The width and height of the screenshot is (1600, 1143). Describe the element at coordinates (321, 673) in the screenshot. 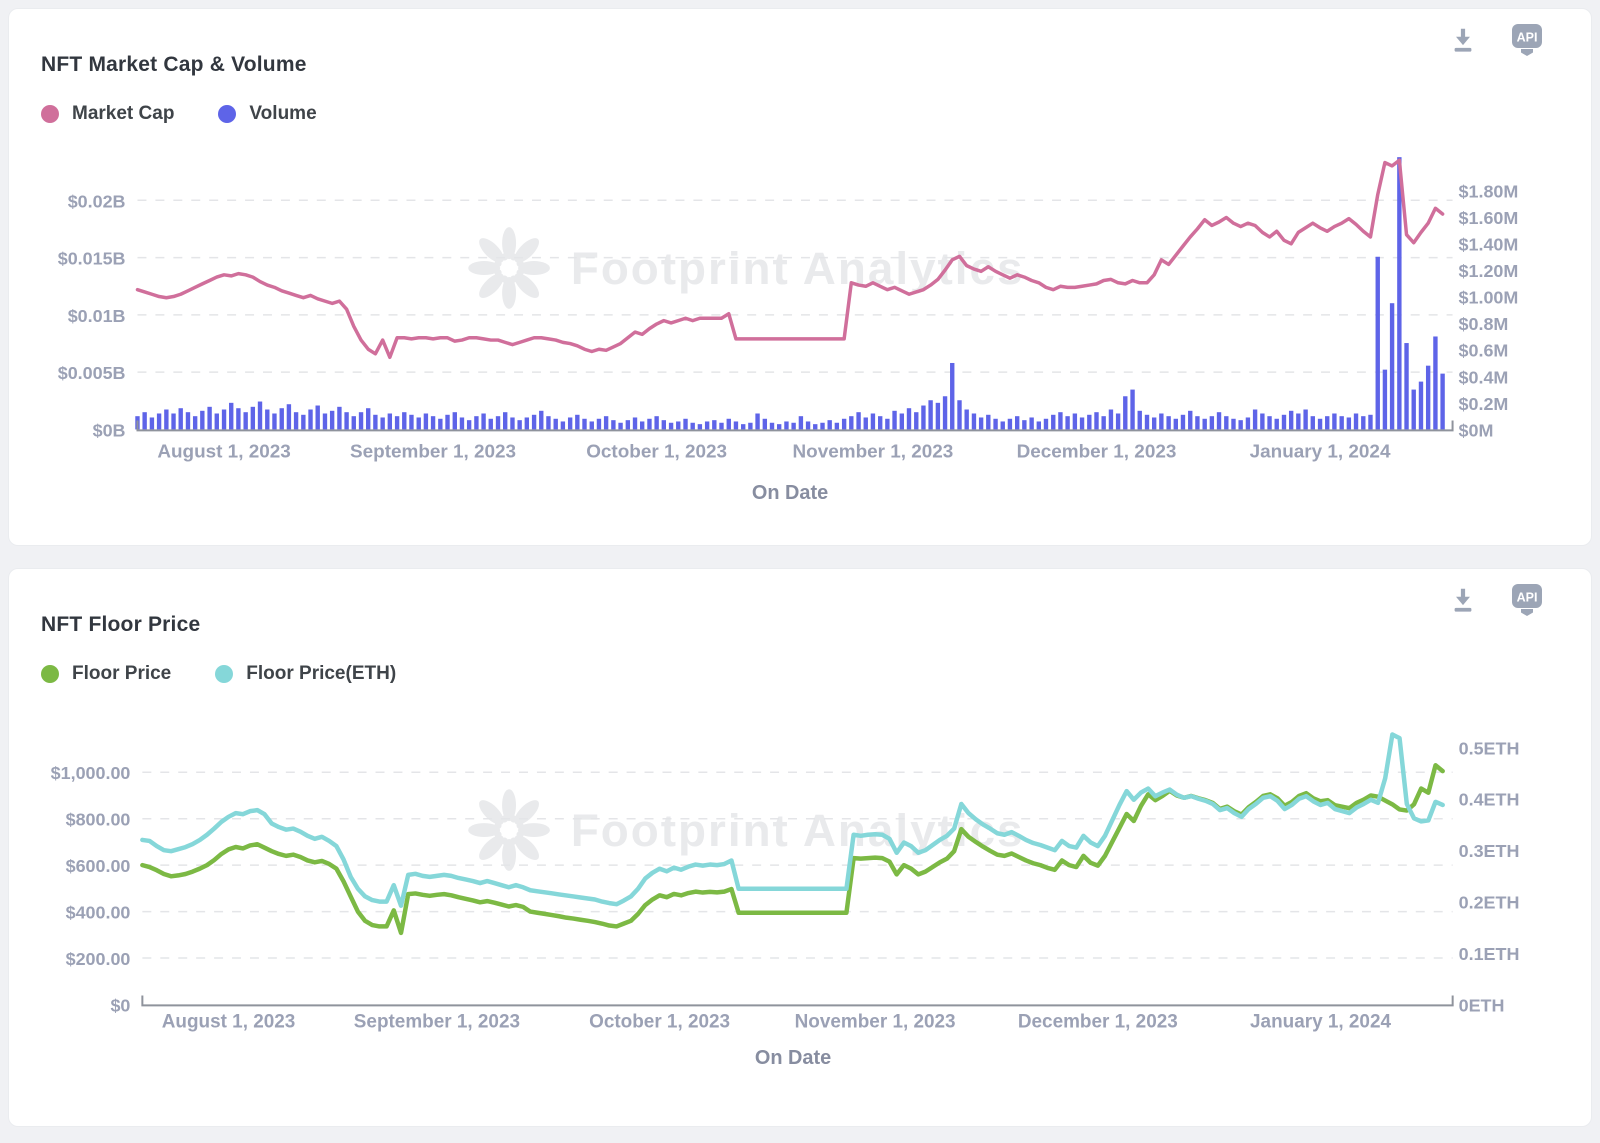

I see `legend-label: Floor Price(ETH)` at that location.